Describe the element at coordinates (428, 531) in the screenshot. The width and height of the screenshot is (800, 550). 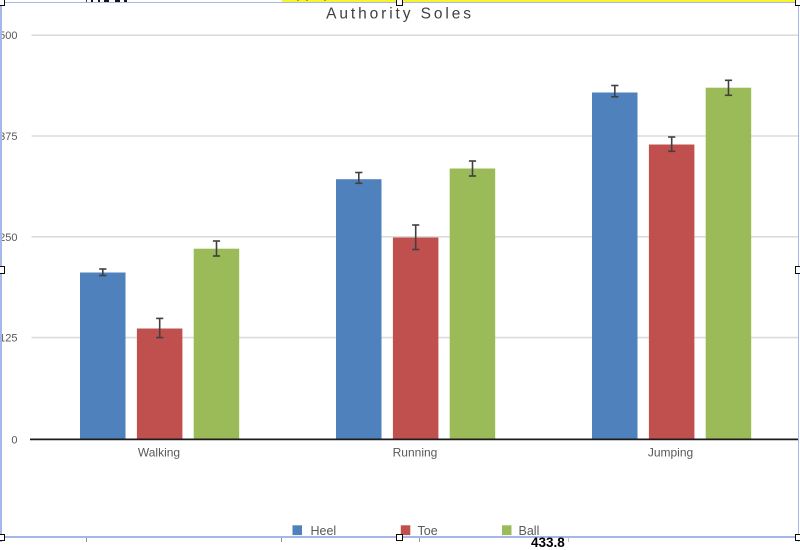
I see `svg-text: Toe` at that location.